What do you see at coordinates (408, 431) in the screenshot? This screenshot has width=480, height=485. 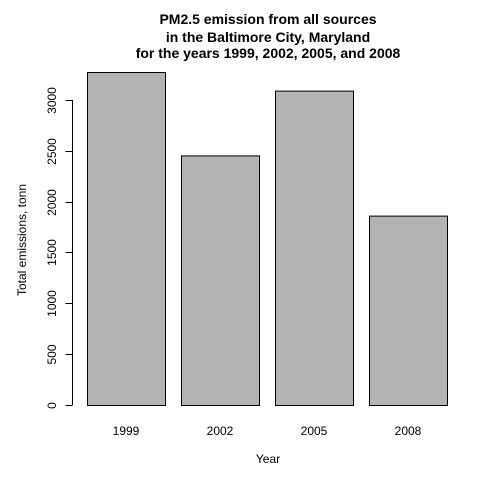 I see `x-tick-label-2008: 2008` at bounding box center [408, 431].